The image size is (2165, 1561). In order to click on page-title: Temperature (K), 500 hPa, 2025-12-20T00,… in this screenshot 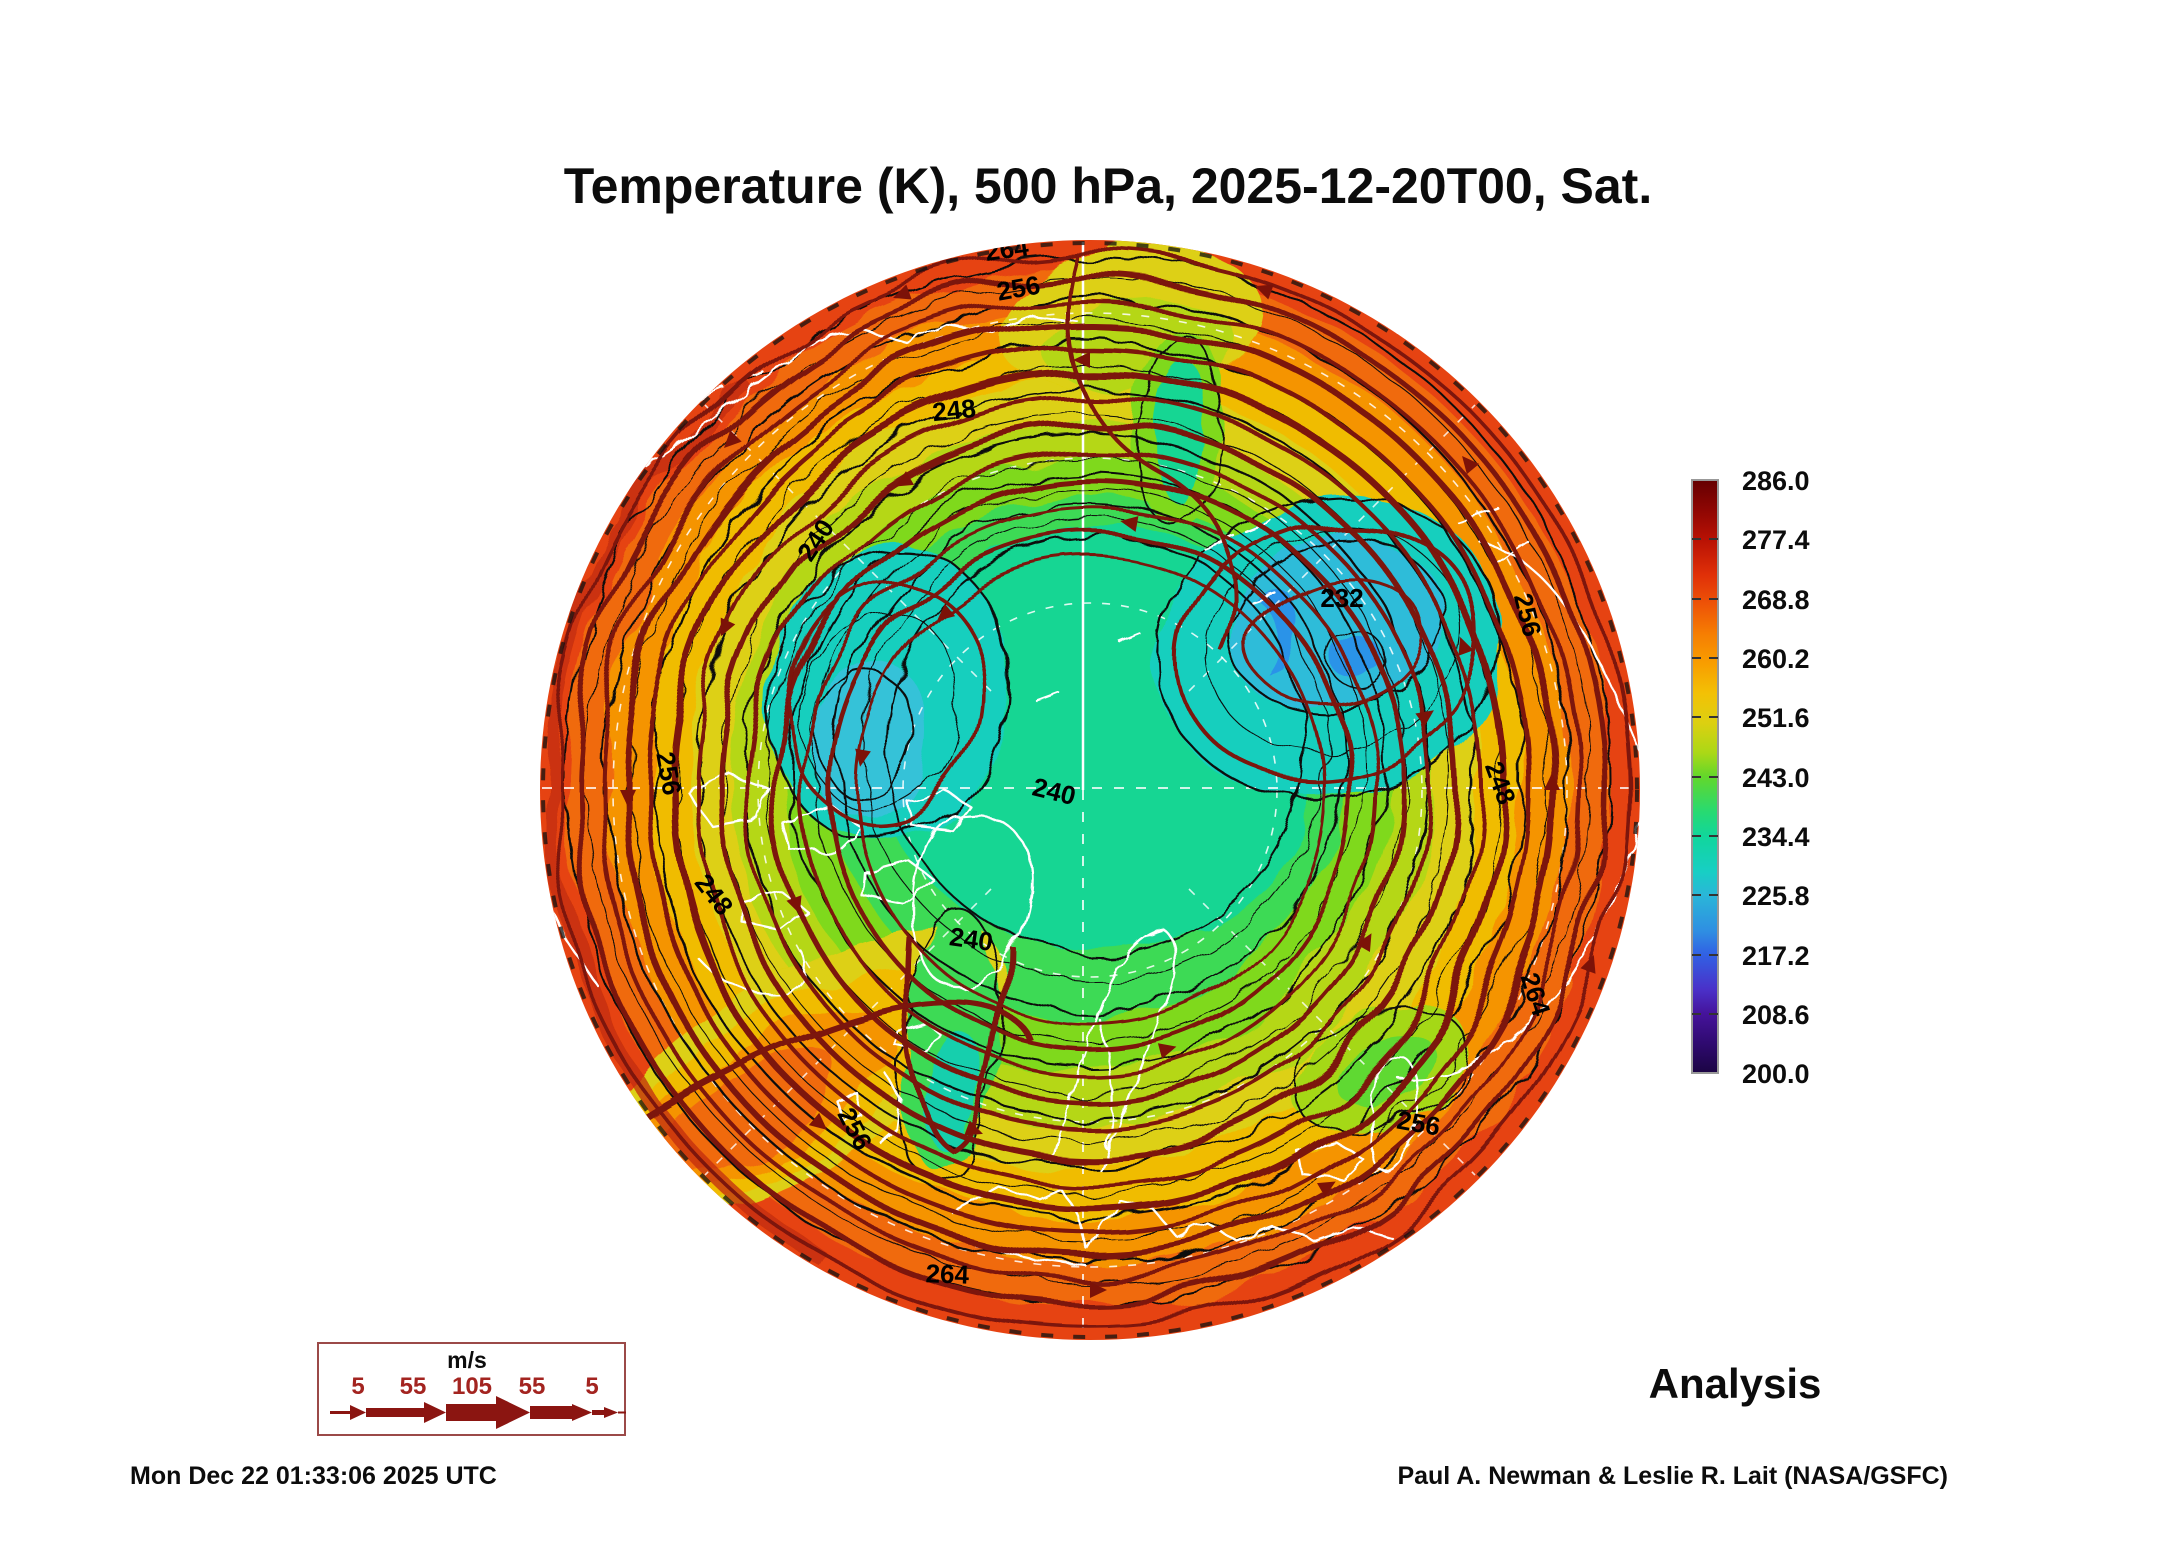, I will do `click(1108, 186)`.